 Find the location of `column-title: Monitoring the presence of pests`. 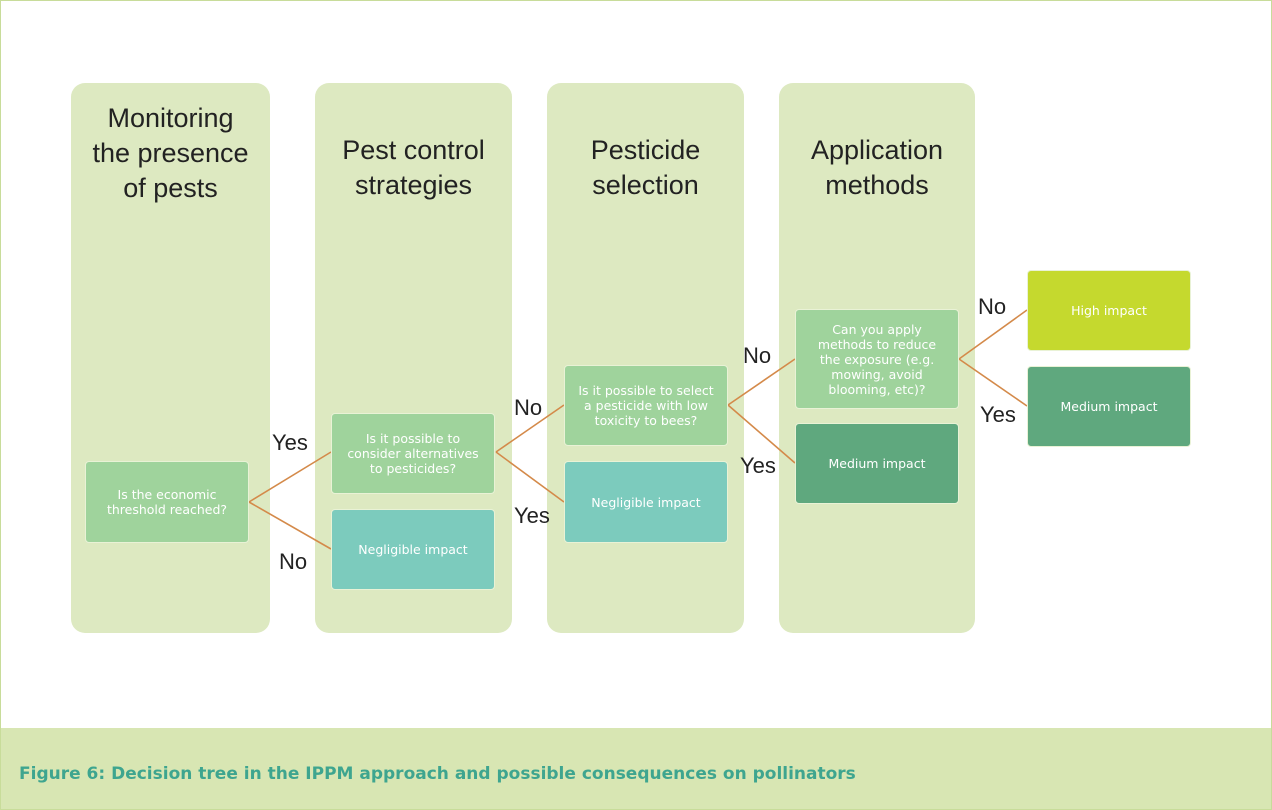

column-title: Monitoring the presence of pests is located at coordinates (170, 153).